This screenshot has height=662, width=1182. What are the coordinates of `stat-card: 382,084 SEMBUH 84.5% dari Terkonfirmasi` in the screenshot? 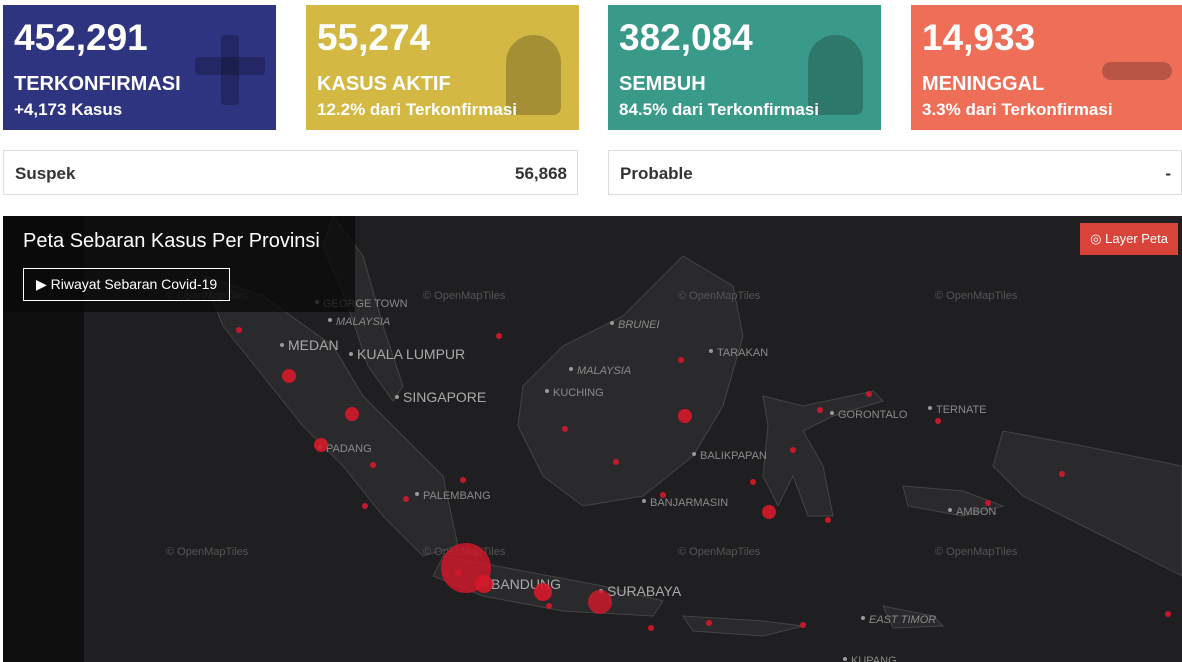 It's located at (744, 67).